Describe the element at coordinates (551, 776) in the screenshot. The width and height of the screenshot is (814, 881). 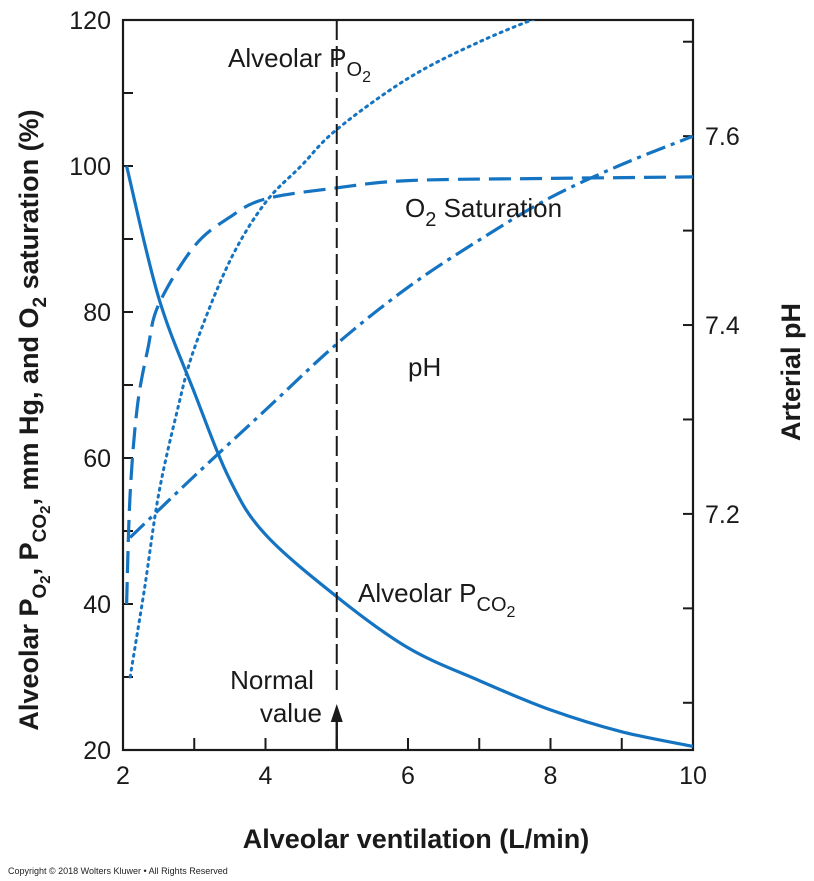
I see `x-tick-label: 8` at that location.